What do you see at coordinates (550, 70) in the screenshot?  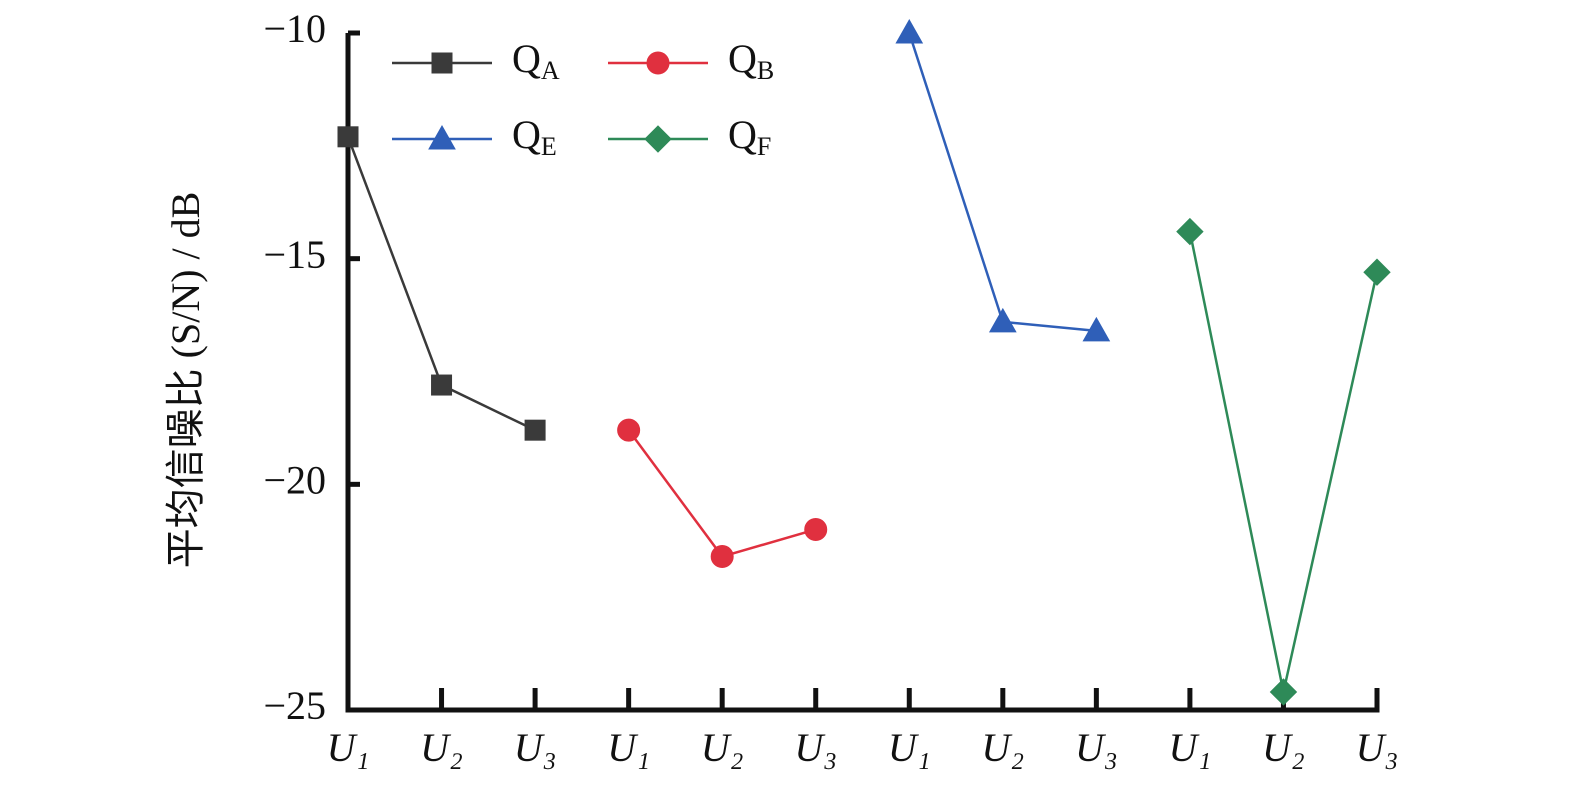 I see `legend-subscript: A` at bounding box center [550, 70].